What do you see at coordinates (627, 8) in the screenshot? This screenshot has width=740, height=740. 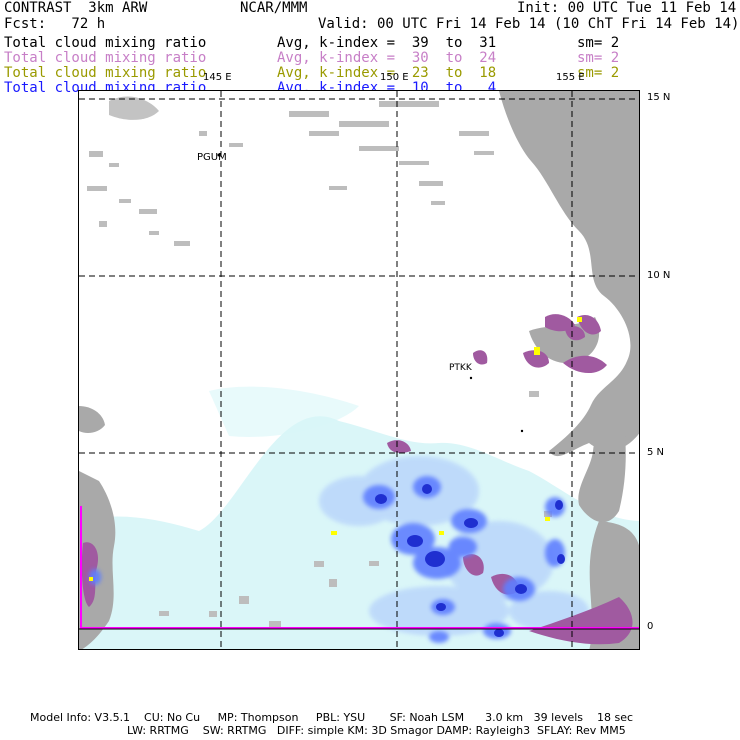 I see `init-time: Init: 00 UTC Tue 11 Feb 14` at bounding box center [627, 8].